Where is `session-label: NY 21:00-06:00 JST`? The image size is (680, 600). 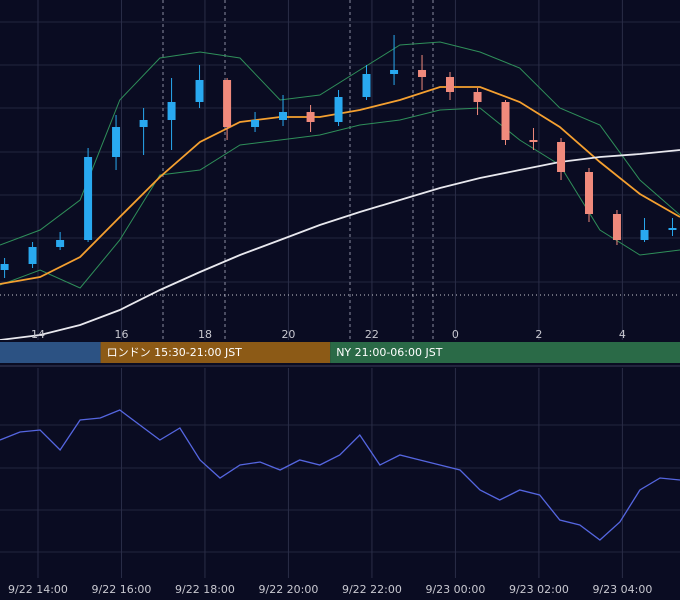 session-label: NY 21:00-06:00 JST is located at coordinates (389, 352).